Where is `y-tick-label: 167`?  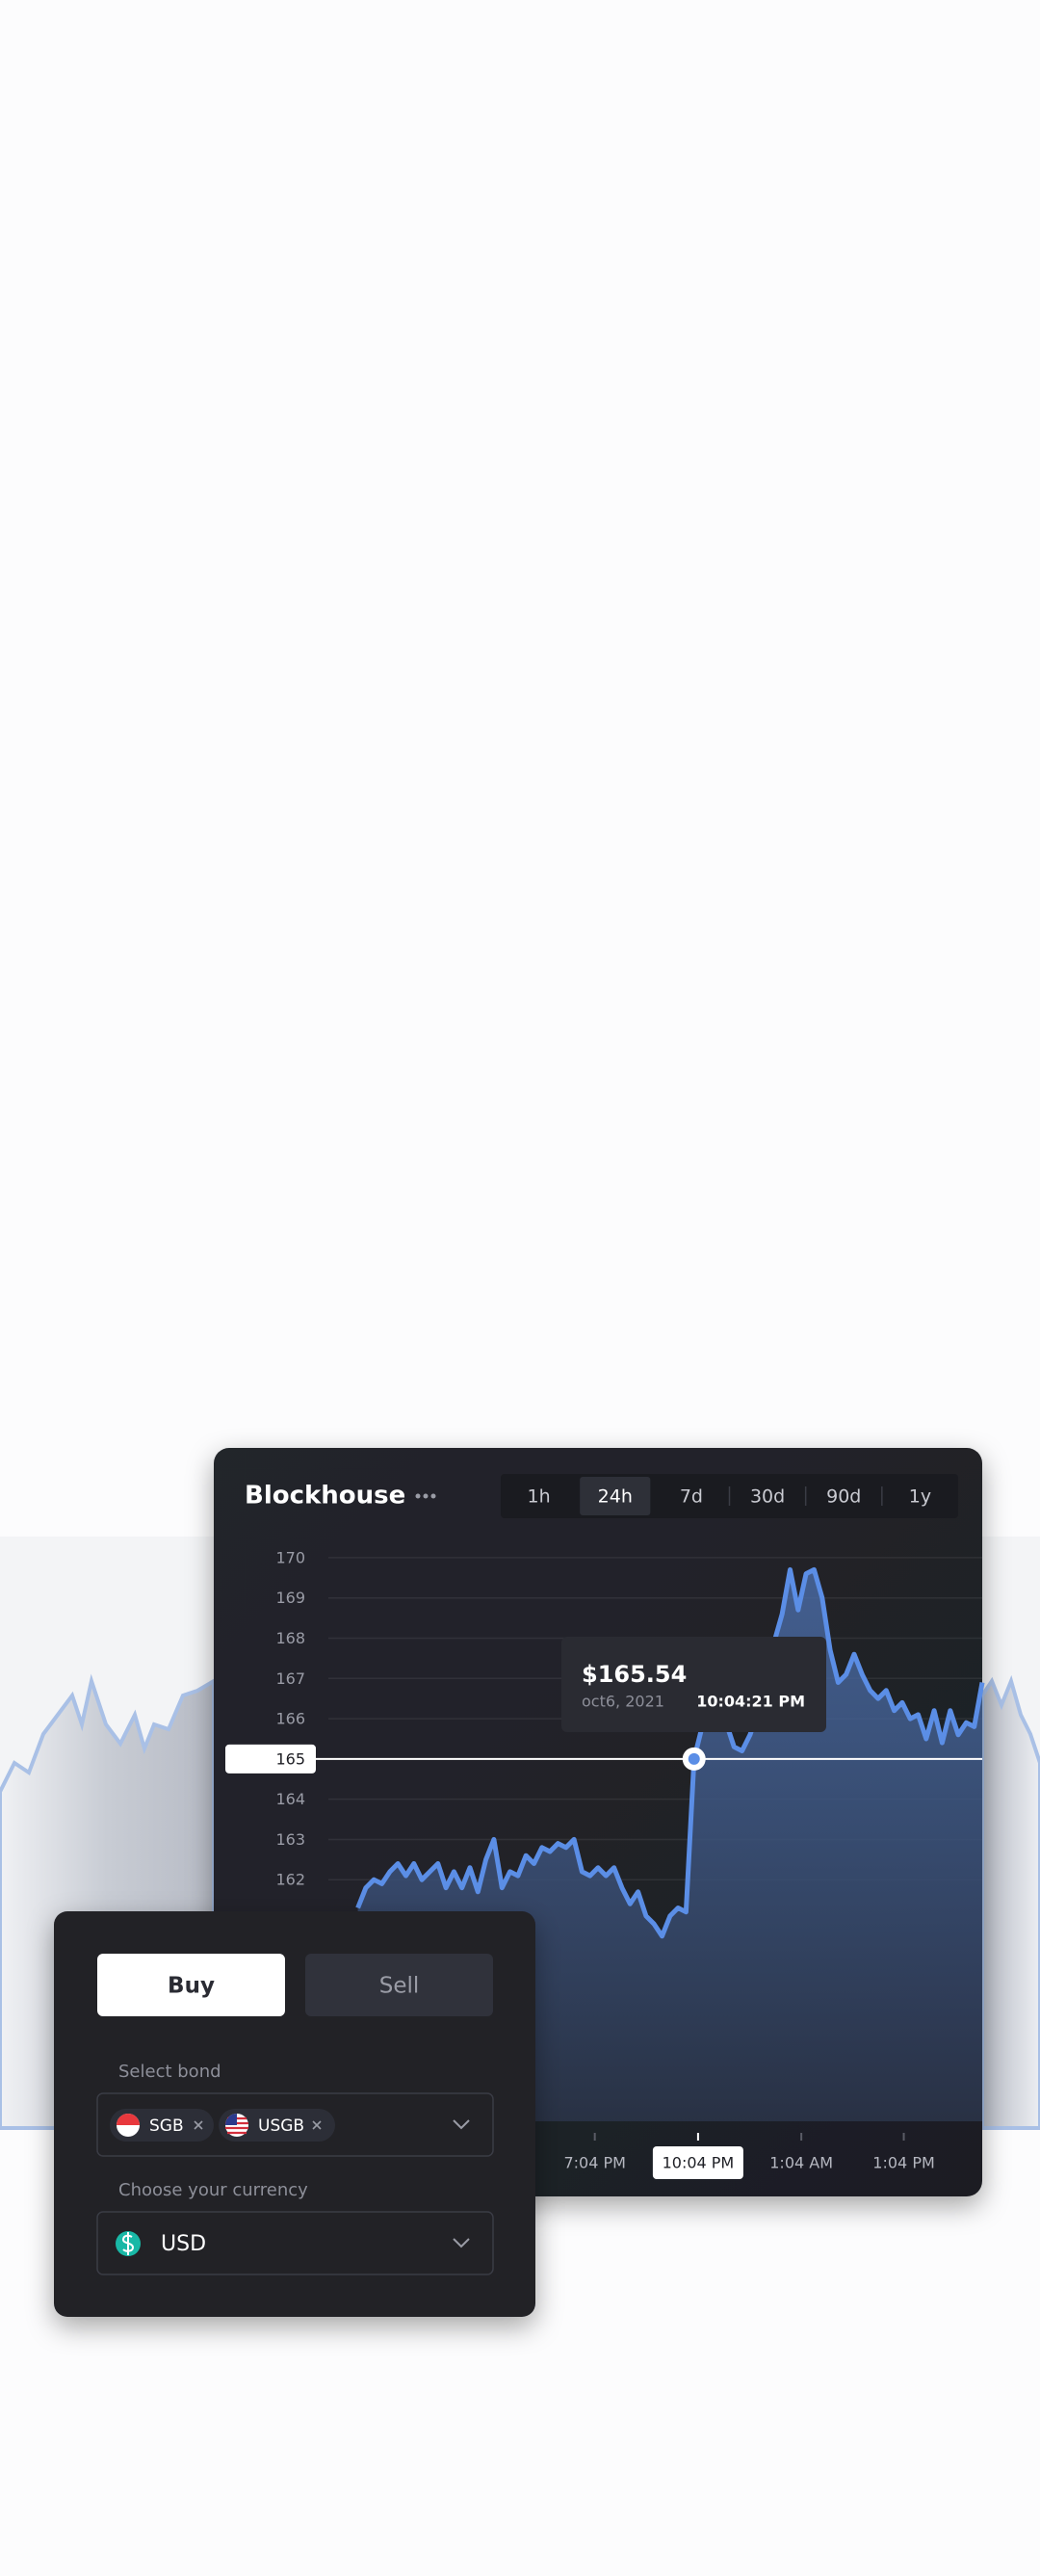
y-tick-label: 167 is located at coordinates (290, 1679).